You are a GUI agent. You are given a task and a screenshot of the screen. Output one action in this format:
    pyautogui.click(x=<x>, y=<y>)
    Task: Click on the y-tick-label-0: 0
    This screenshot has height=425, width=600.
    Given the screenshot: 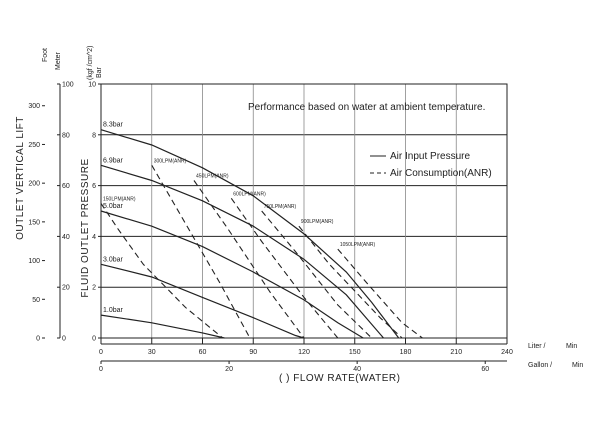 What is the action you would take?
    pyautogui.click(x=94, y=339)
    